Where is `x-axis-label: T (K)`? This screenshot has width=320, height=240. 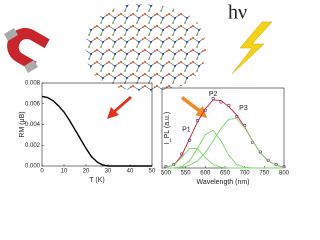
x-axis-label: T (K) is located at coordinates (96, 180).